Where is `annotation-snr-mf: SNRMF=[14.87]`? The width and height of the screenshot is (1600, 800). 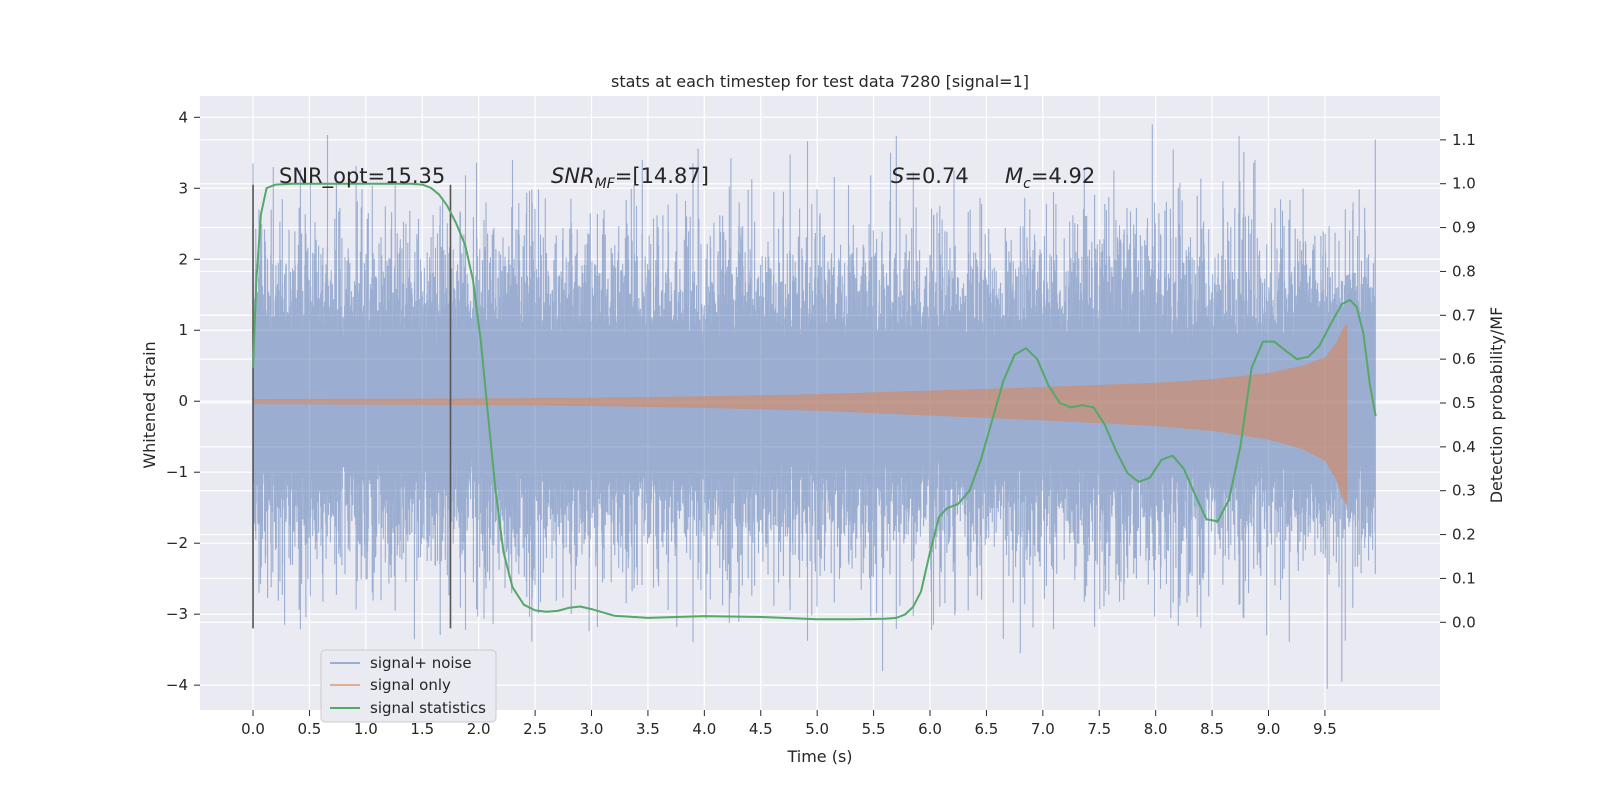
annotation-snr-mf: SNRMF=[14.87] is located at coordinates (630, 178).